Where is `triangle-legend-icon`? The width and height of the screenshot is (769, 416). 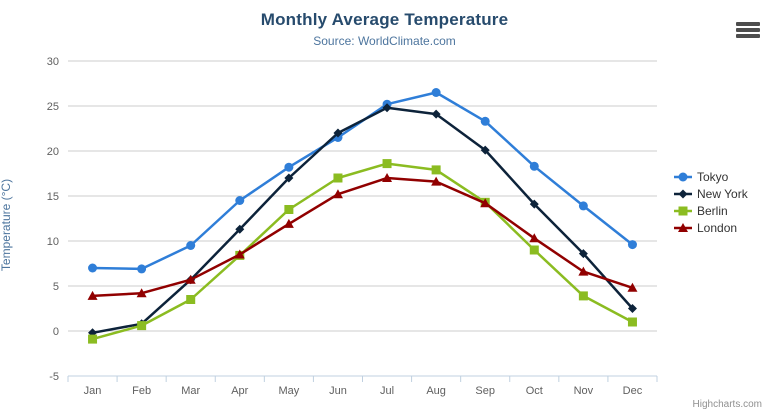
triangle-legend-icon is located at coordinates (683, 227).